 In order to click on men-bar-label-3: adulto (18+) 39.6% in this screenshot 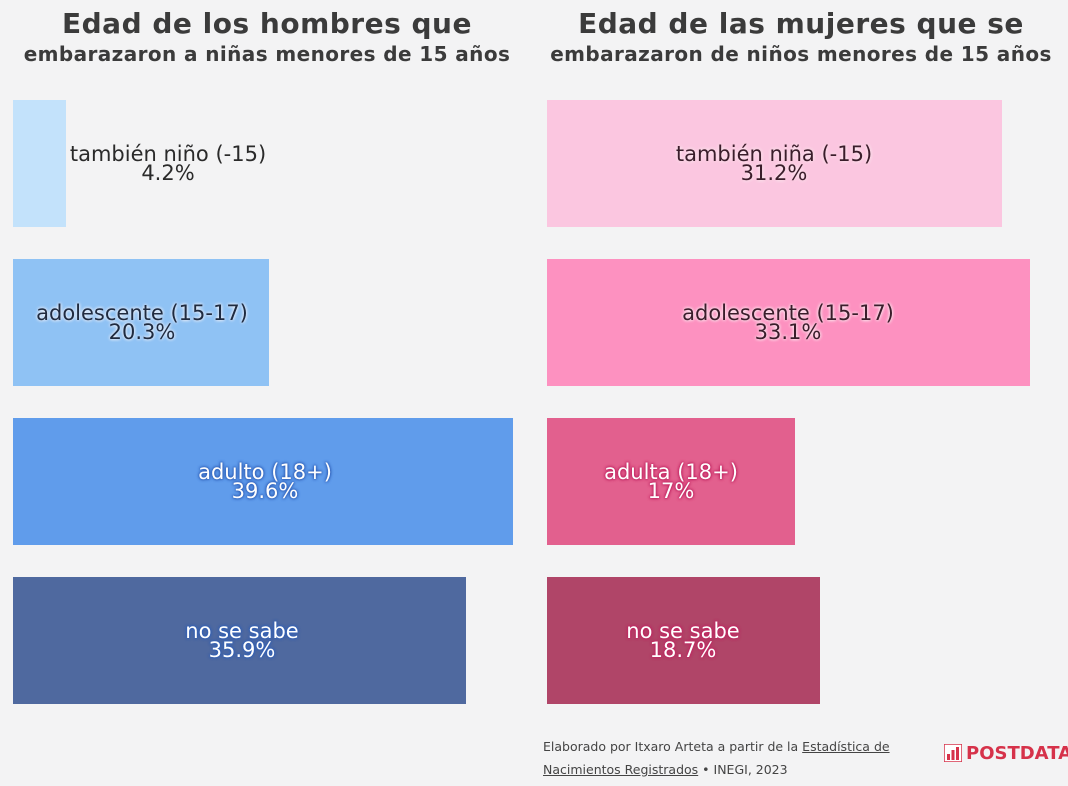, I will do `click(265, 481)`.